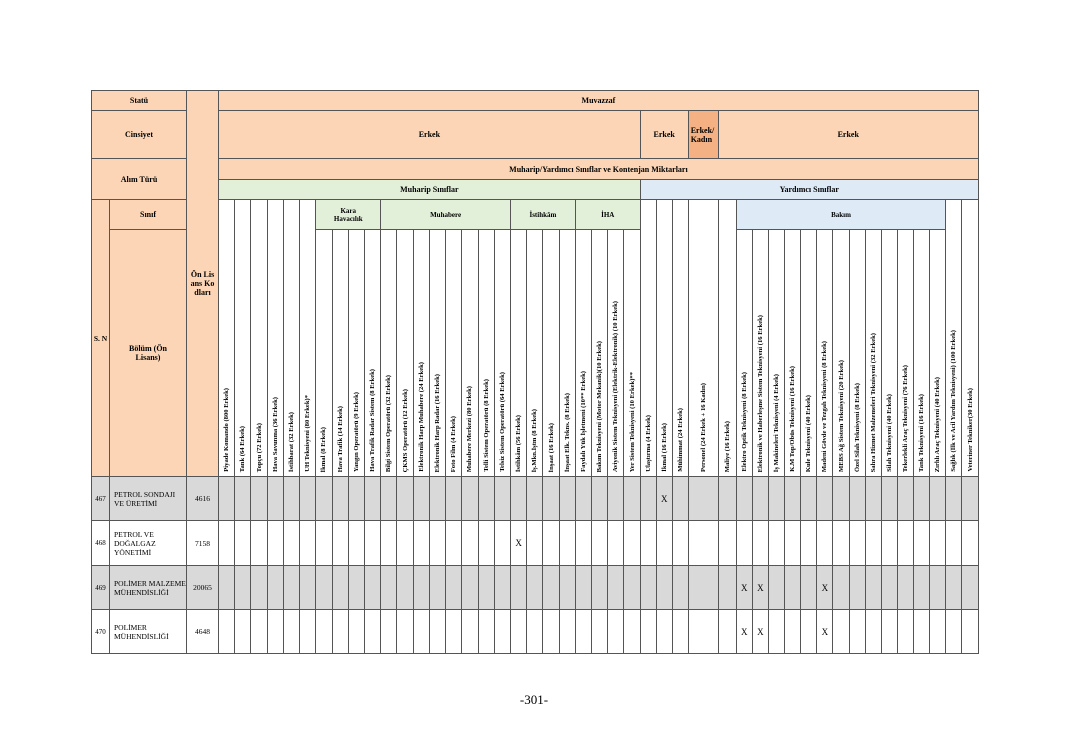 The width and height of the screenshot is (1068, 755). I want to click on column-header: Elektro Optik Teknisyeni (8 Erkek), so click(744, 353).